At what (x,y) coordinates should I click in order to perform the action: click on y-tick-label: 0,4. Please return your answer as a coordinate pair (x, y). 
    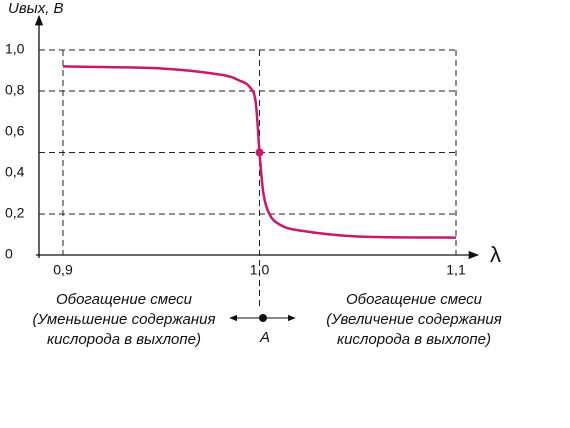
    Looking at the image, I should click on (15, 172).